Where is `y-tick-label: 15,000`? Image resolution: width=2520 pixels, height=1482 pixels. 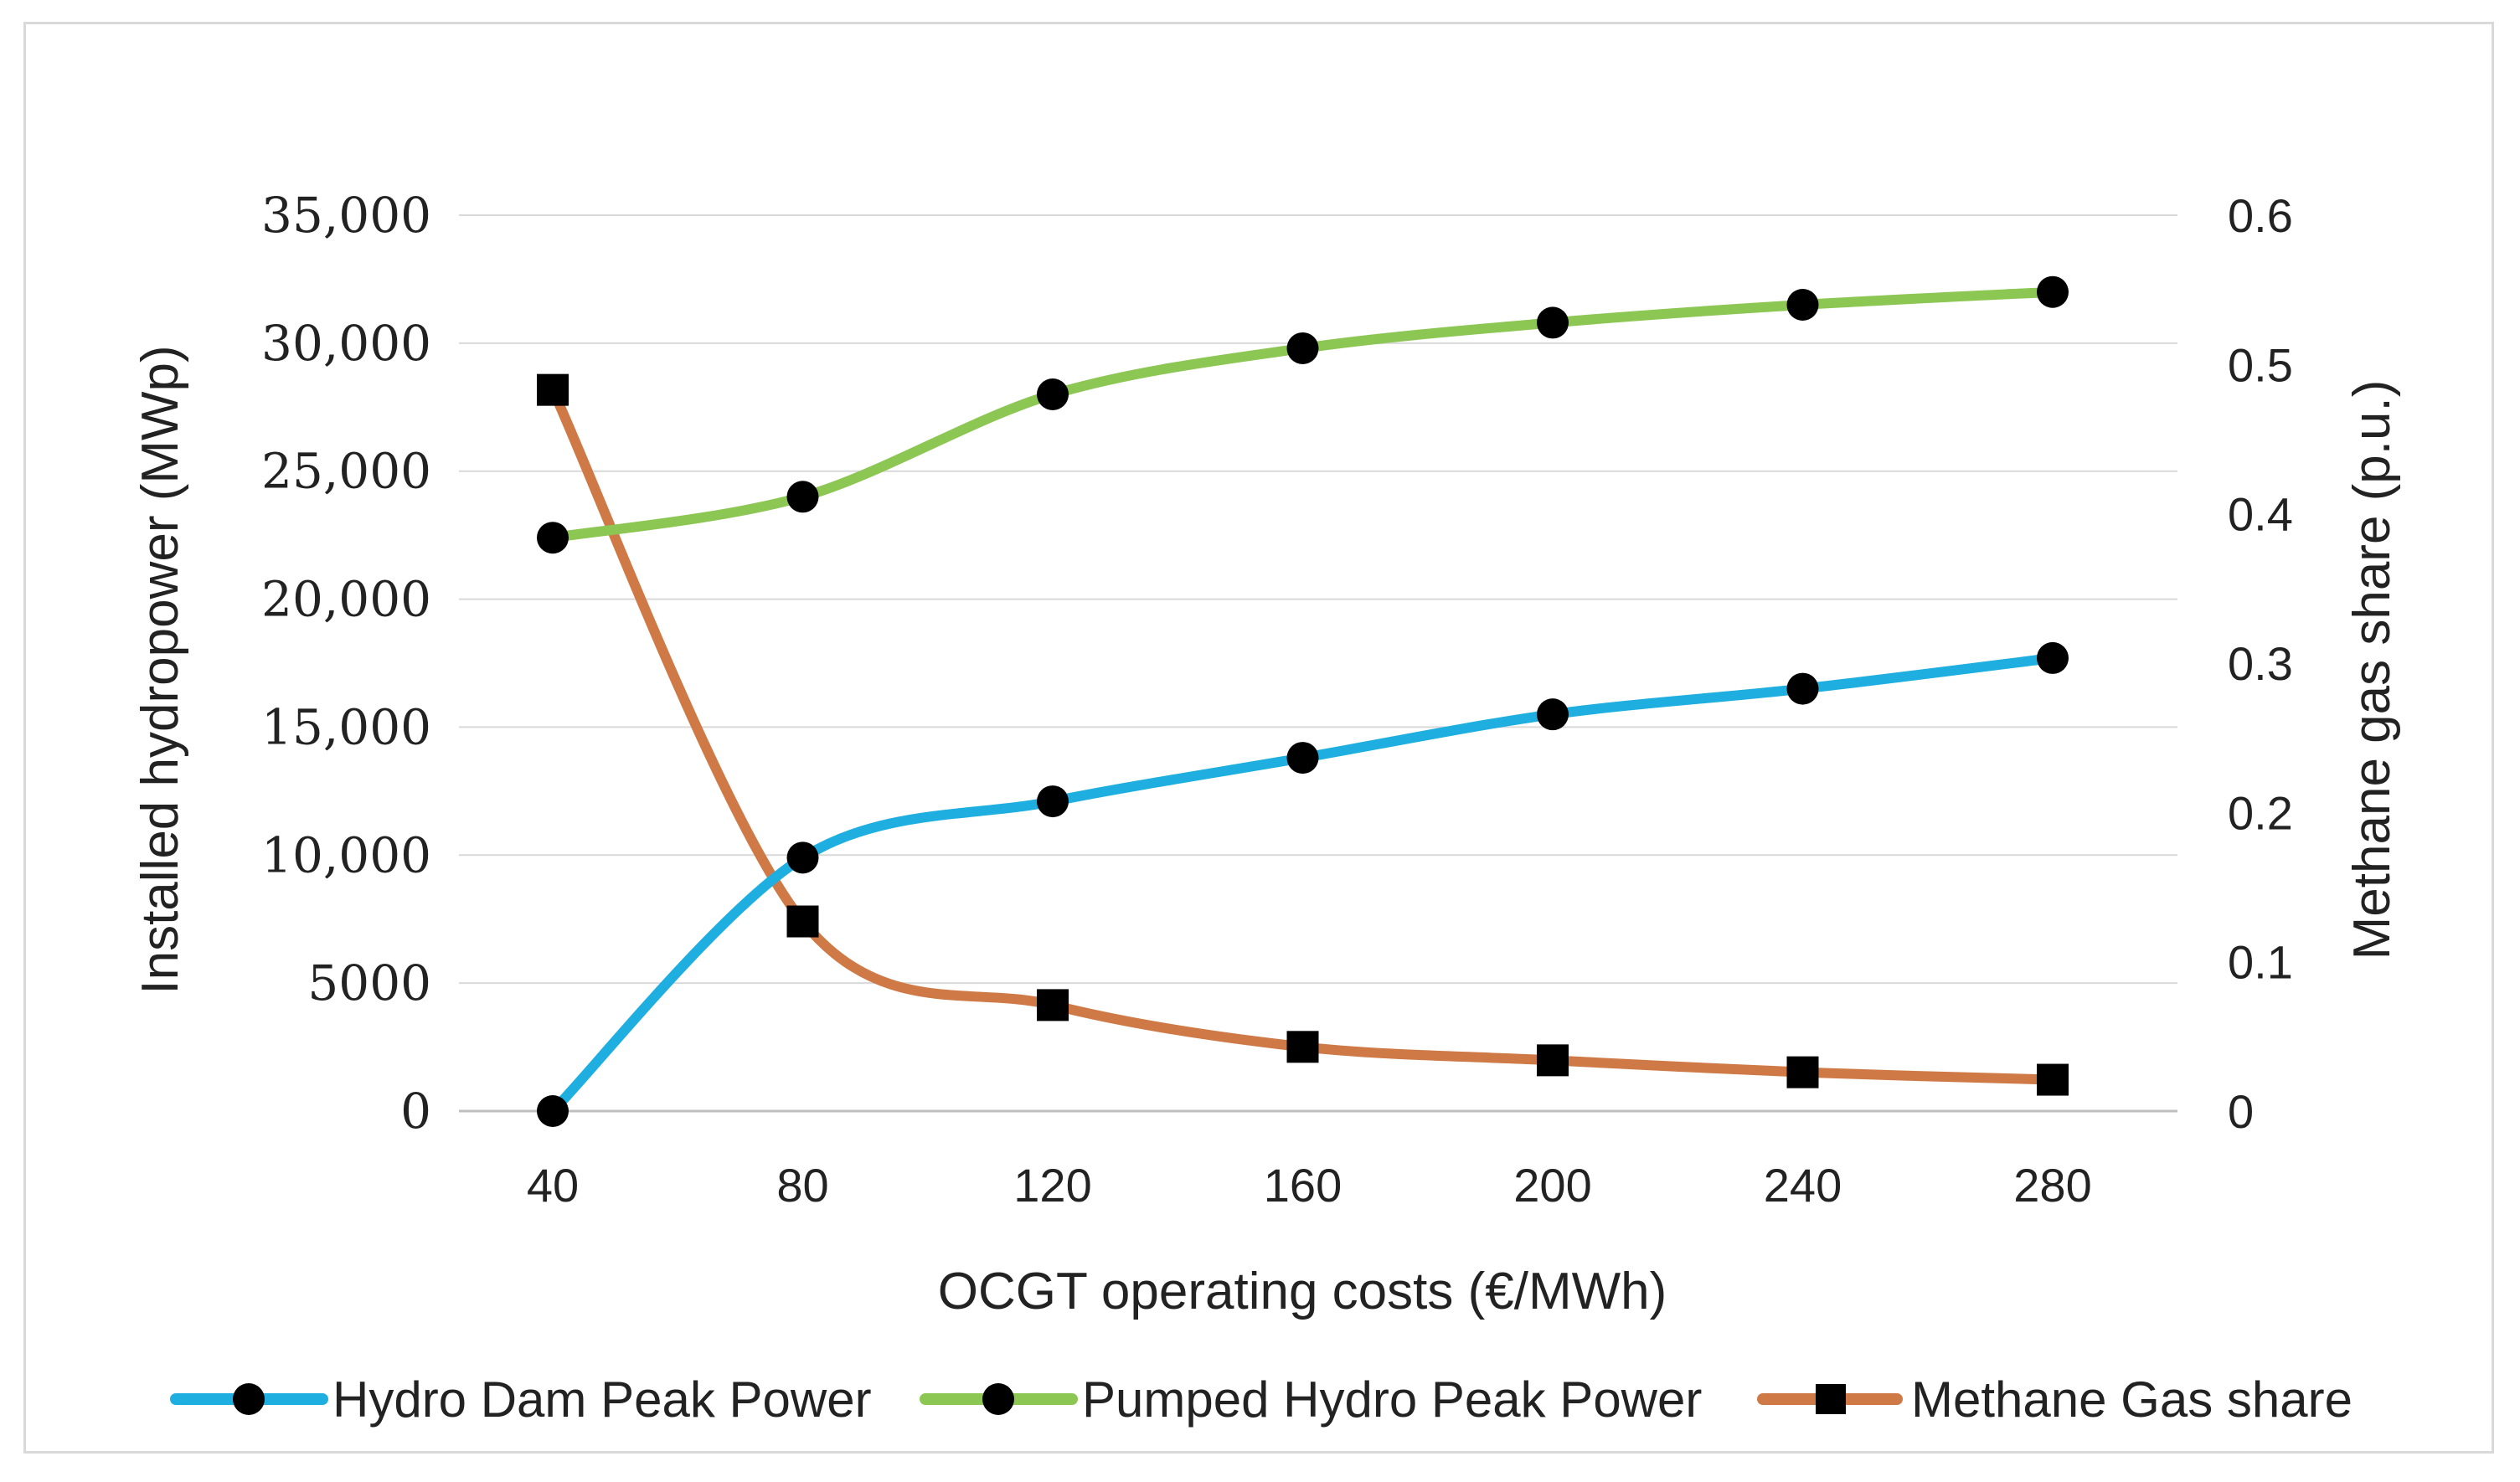 y-tick-label: 15,000 is located at coordinates (346, 727).